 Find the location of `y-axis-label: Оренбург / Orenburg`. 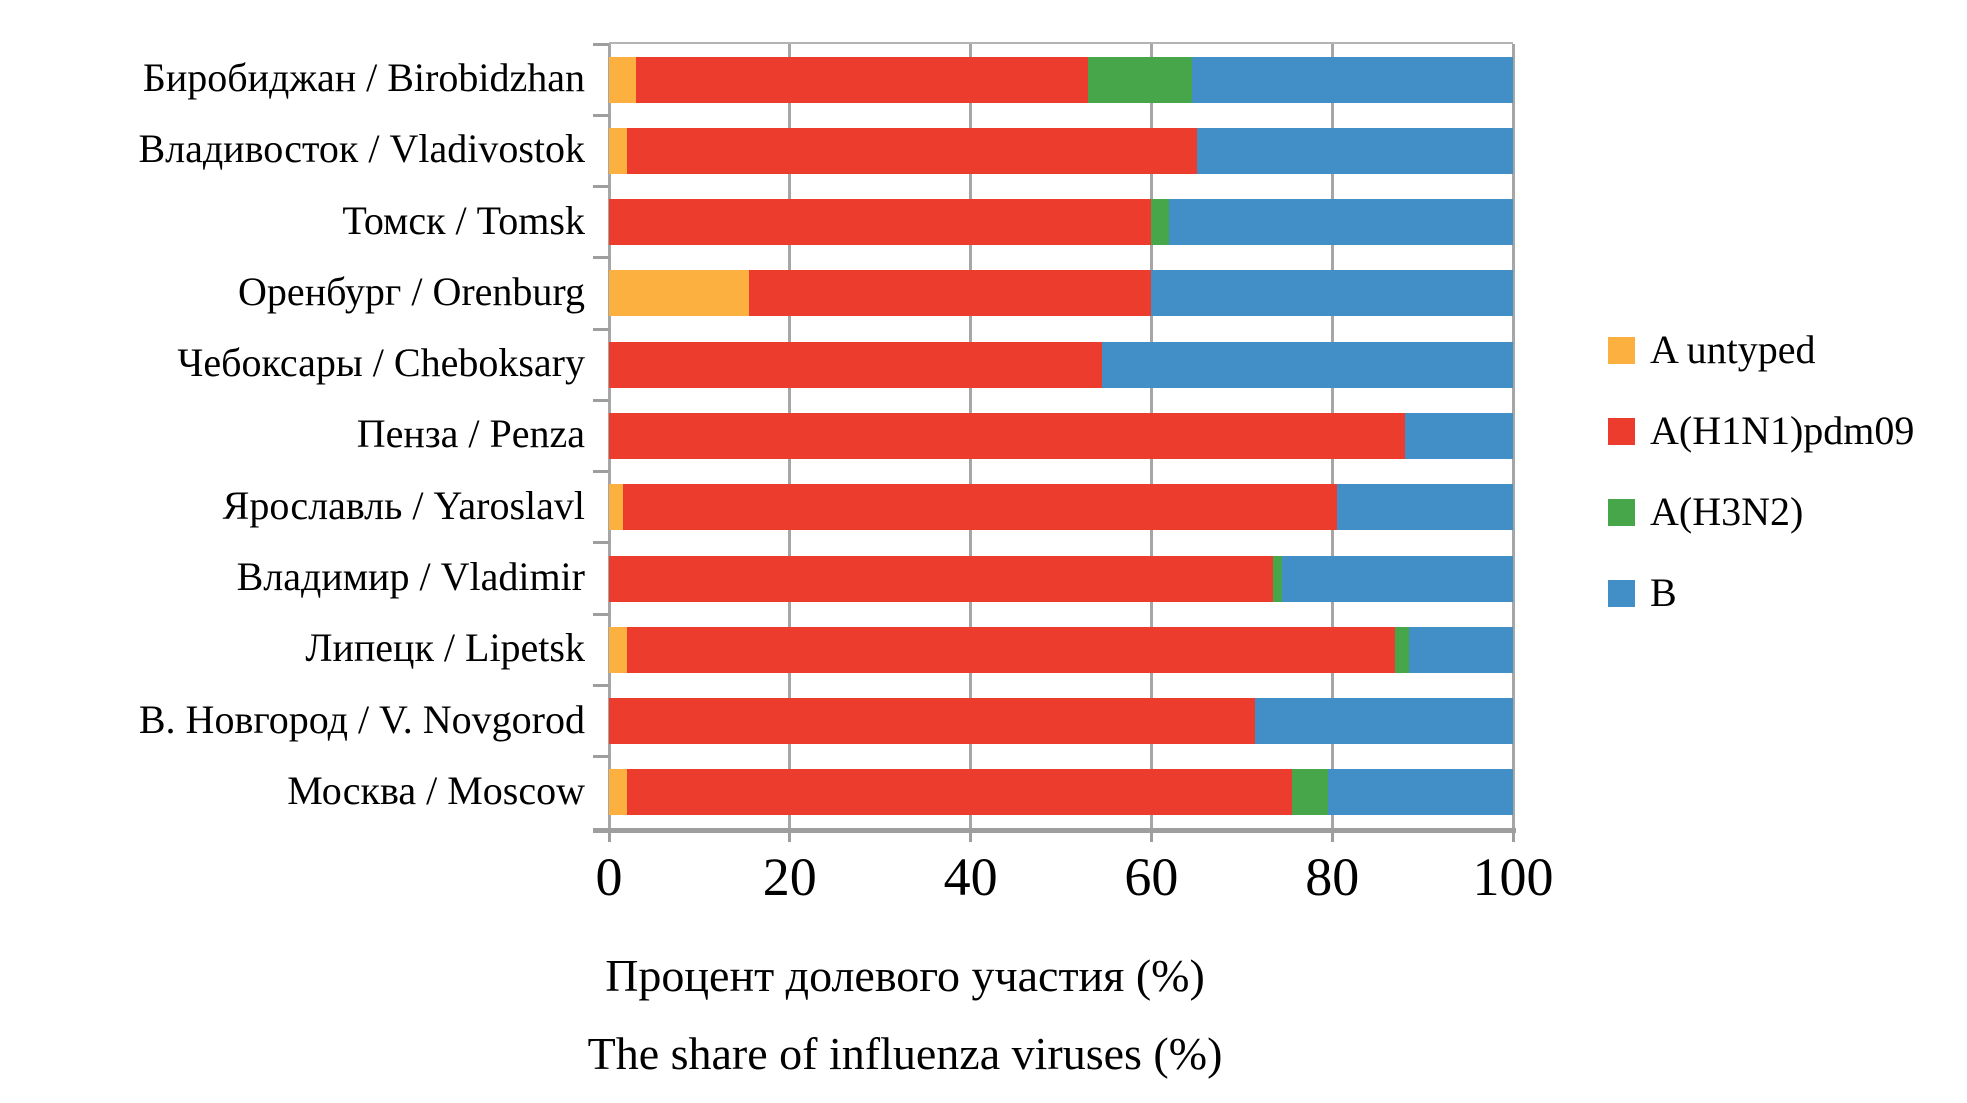

y-axis-label: Оренбург / Orenburg is located at coordinates (411, 291).